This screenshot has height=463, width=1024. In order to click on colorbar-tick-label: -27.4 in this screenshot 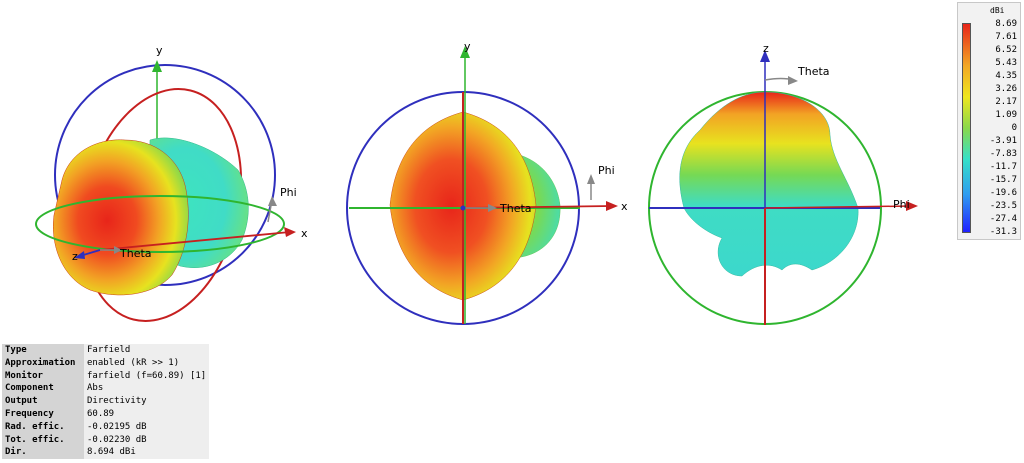, I will do `click(1003, 219)`.